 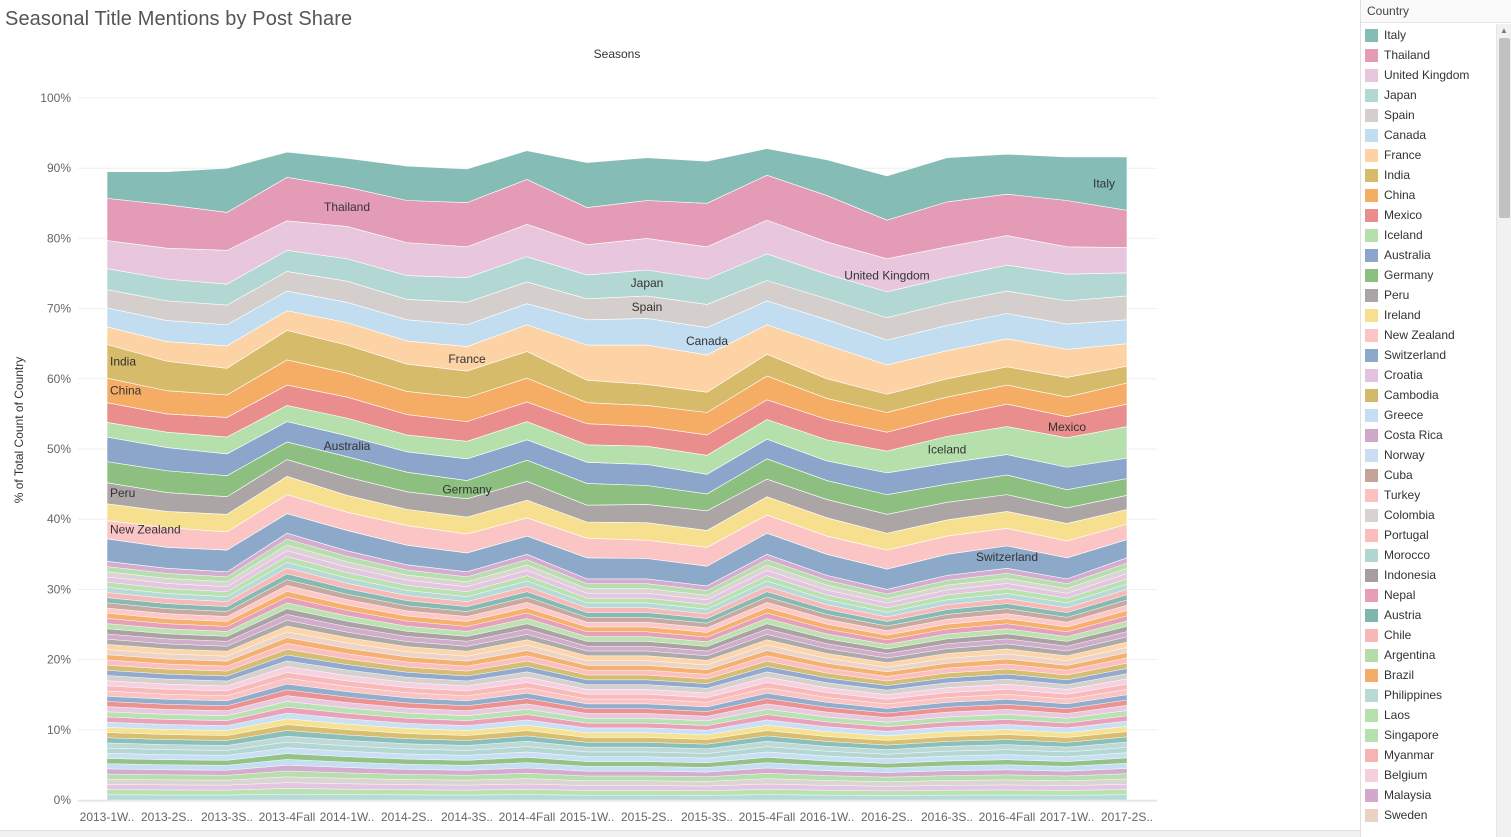 I want to click on series-label: Spain, so click(x=647, y=307).